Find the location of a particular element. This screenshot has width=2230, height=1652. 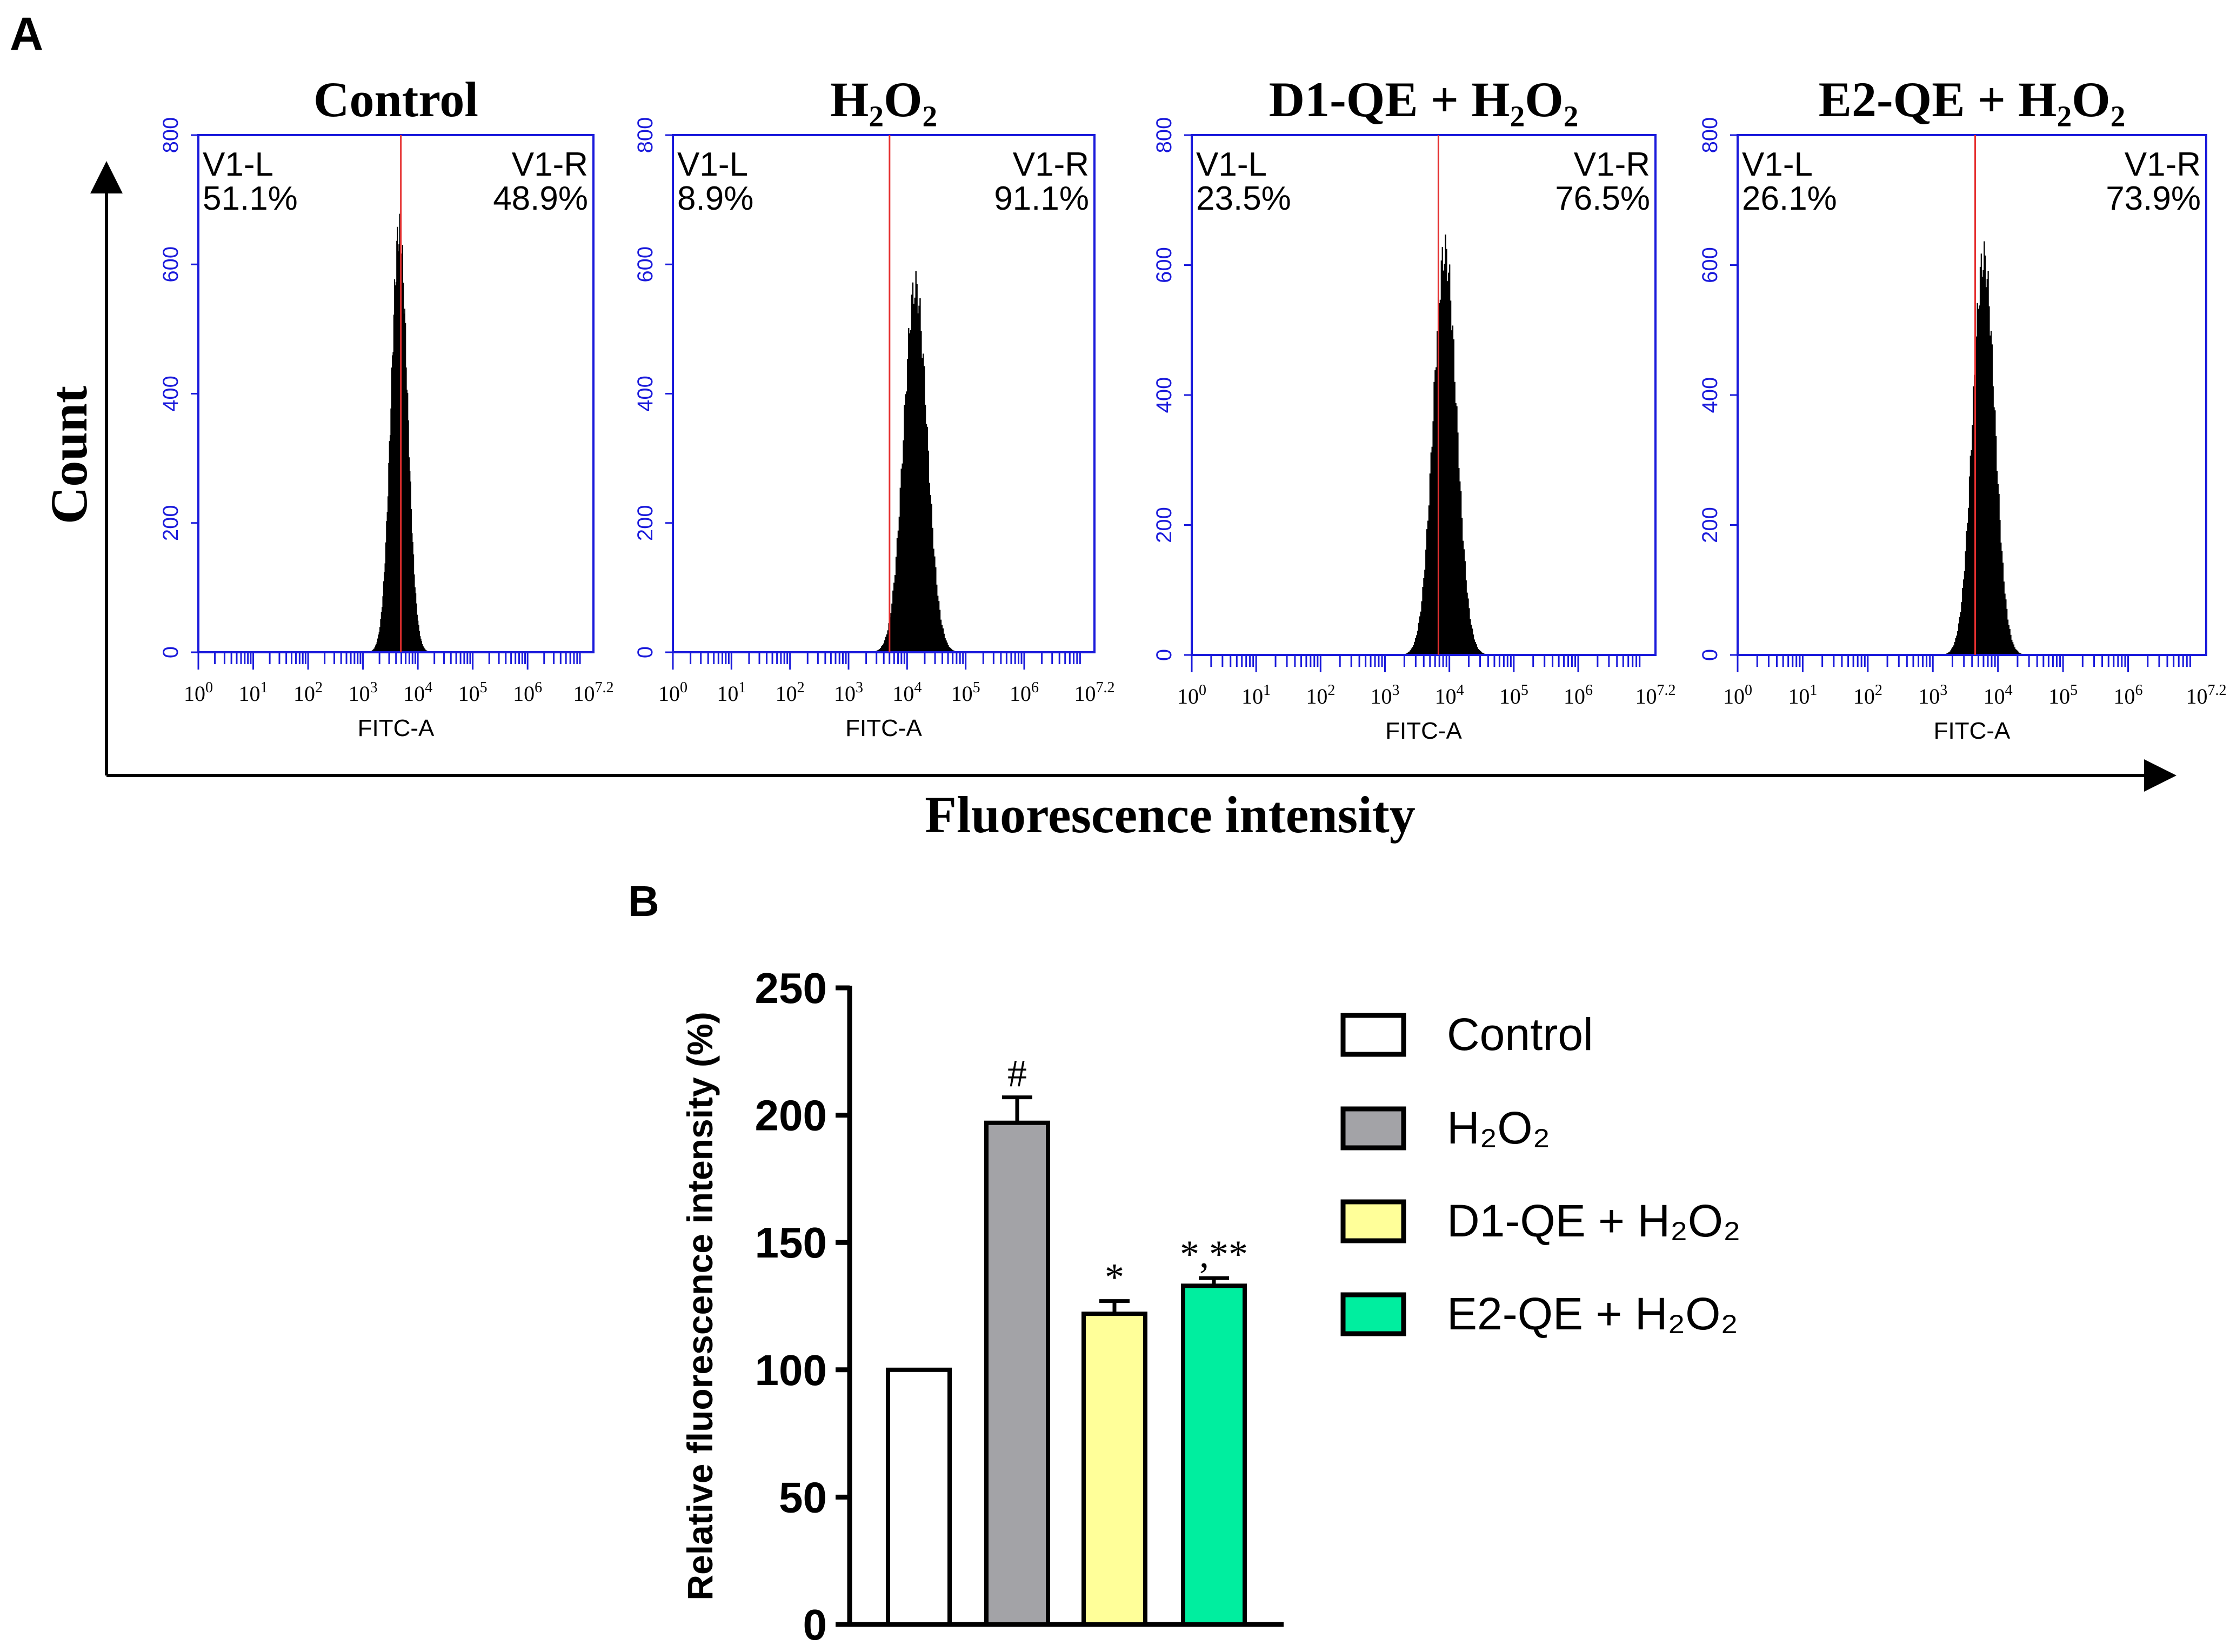

x-tick-label: 10⁰ is located at coordinates (1737, 695).